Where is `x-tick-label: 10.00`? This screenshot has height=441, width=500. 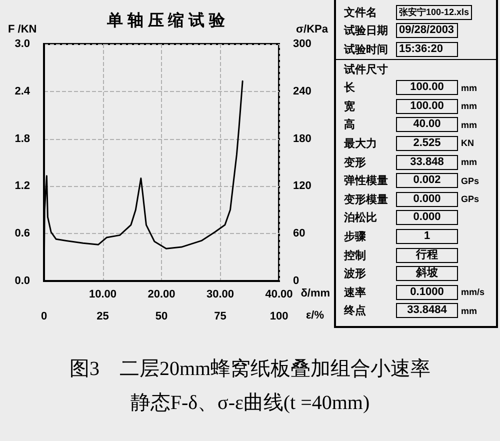 x-tick-label: 10.00 is located at coordinates (102, 294).